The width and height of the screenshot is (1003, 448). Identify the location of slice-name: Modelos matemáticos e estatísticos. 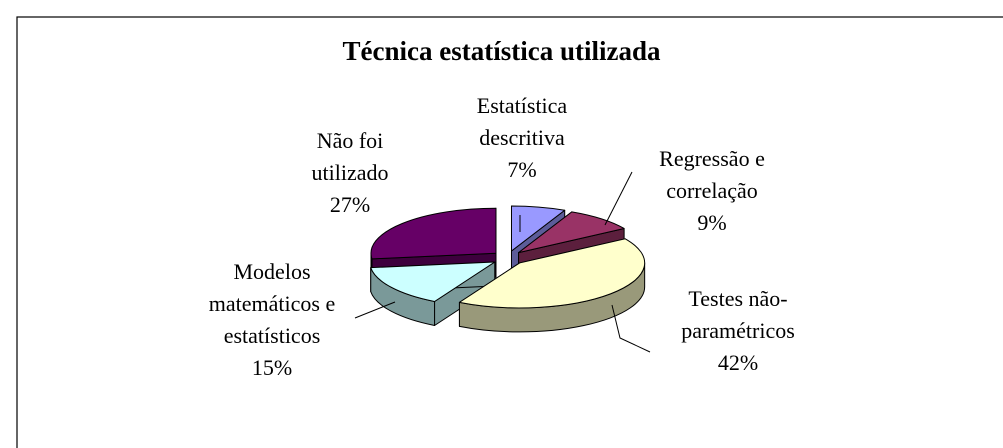
(272, 303).